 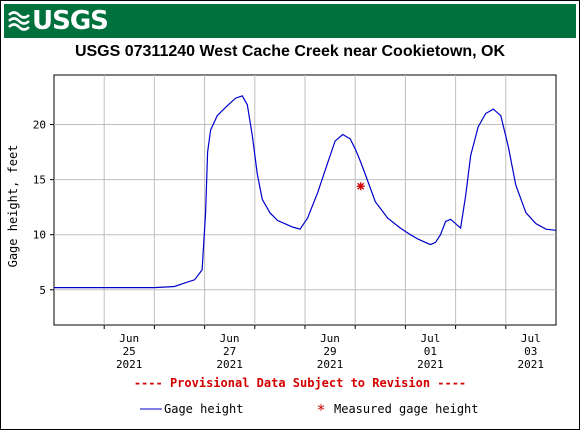 What do you see at coordinates (360, 186) in the screenshot?
I see `measured-gage-height-marker` at bounding box center [360, 186].